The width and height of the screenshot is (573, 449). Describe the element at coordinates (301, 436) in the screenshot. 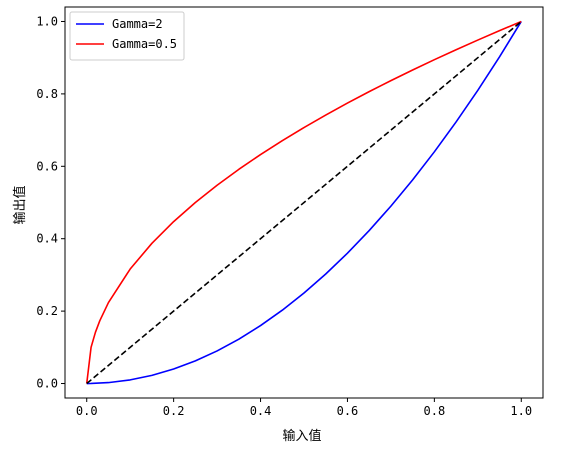

I see `x-axis-label: 输入值` at that location.